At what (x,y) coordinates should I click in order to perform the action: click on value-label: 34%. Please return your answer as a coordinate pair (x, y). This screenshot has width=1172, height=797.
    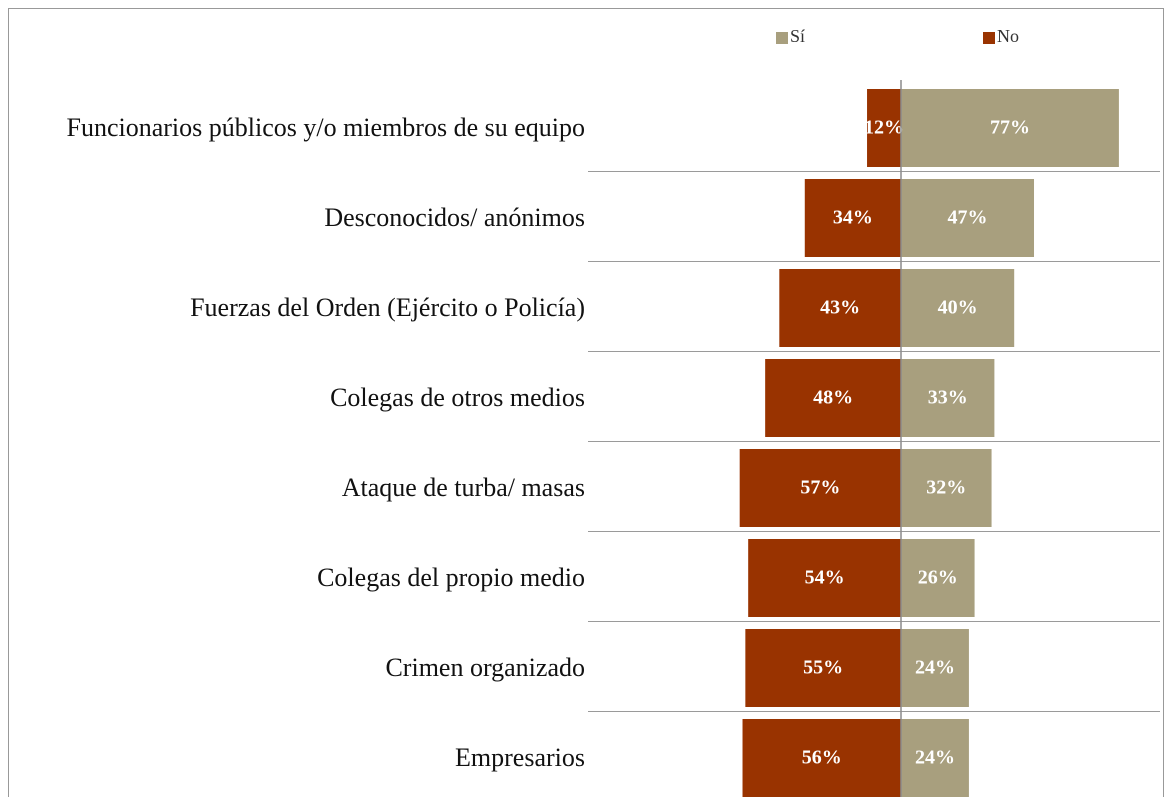
    Looking at the image, I should click on (853, 218).